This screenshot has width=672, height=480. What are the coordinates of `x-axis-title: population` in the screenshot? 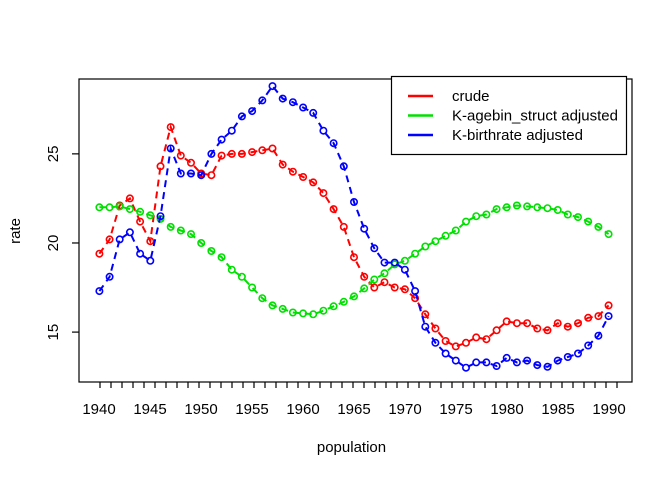 It's located at (351, 447).